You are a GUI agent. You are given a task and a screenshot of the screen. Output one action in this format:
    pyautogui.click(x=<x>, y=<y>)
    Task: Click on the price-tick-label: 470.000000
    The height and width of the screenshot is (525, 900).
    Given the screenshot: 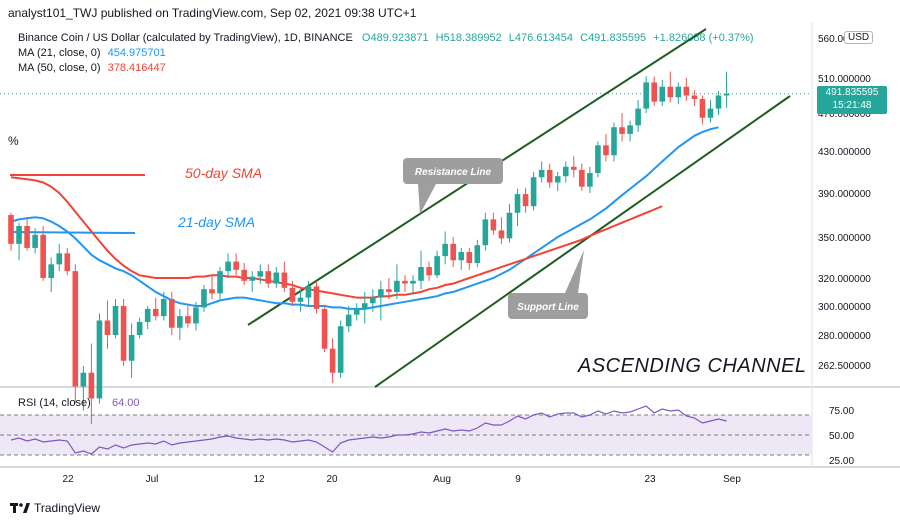 What is the action you would take?
    pyautogui.click(x=844, y=114)
    